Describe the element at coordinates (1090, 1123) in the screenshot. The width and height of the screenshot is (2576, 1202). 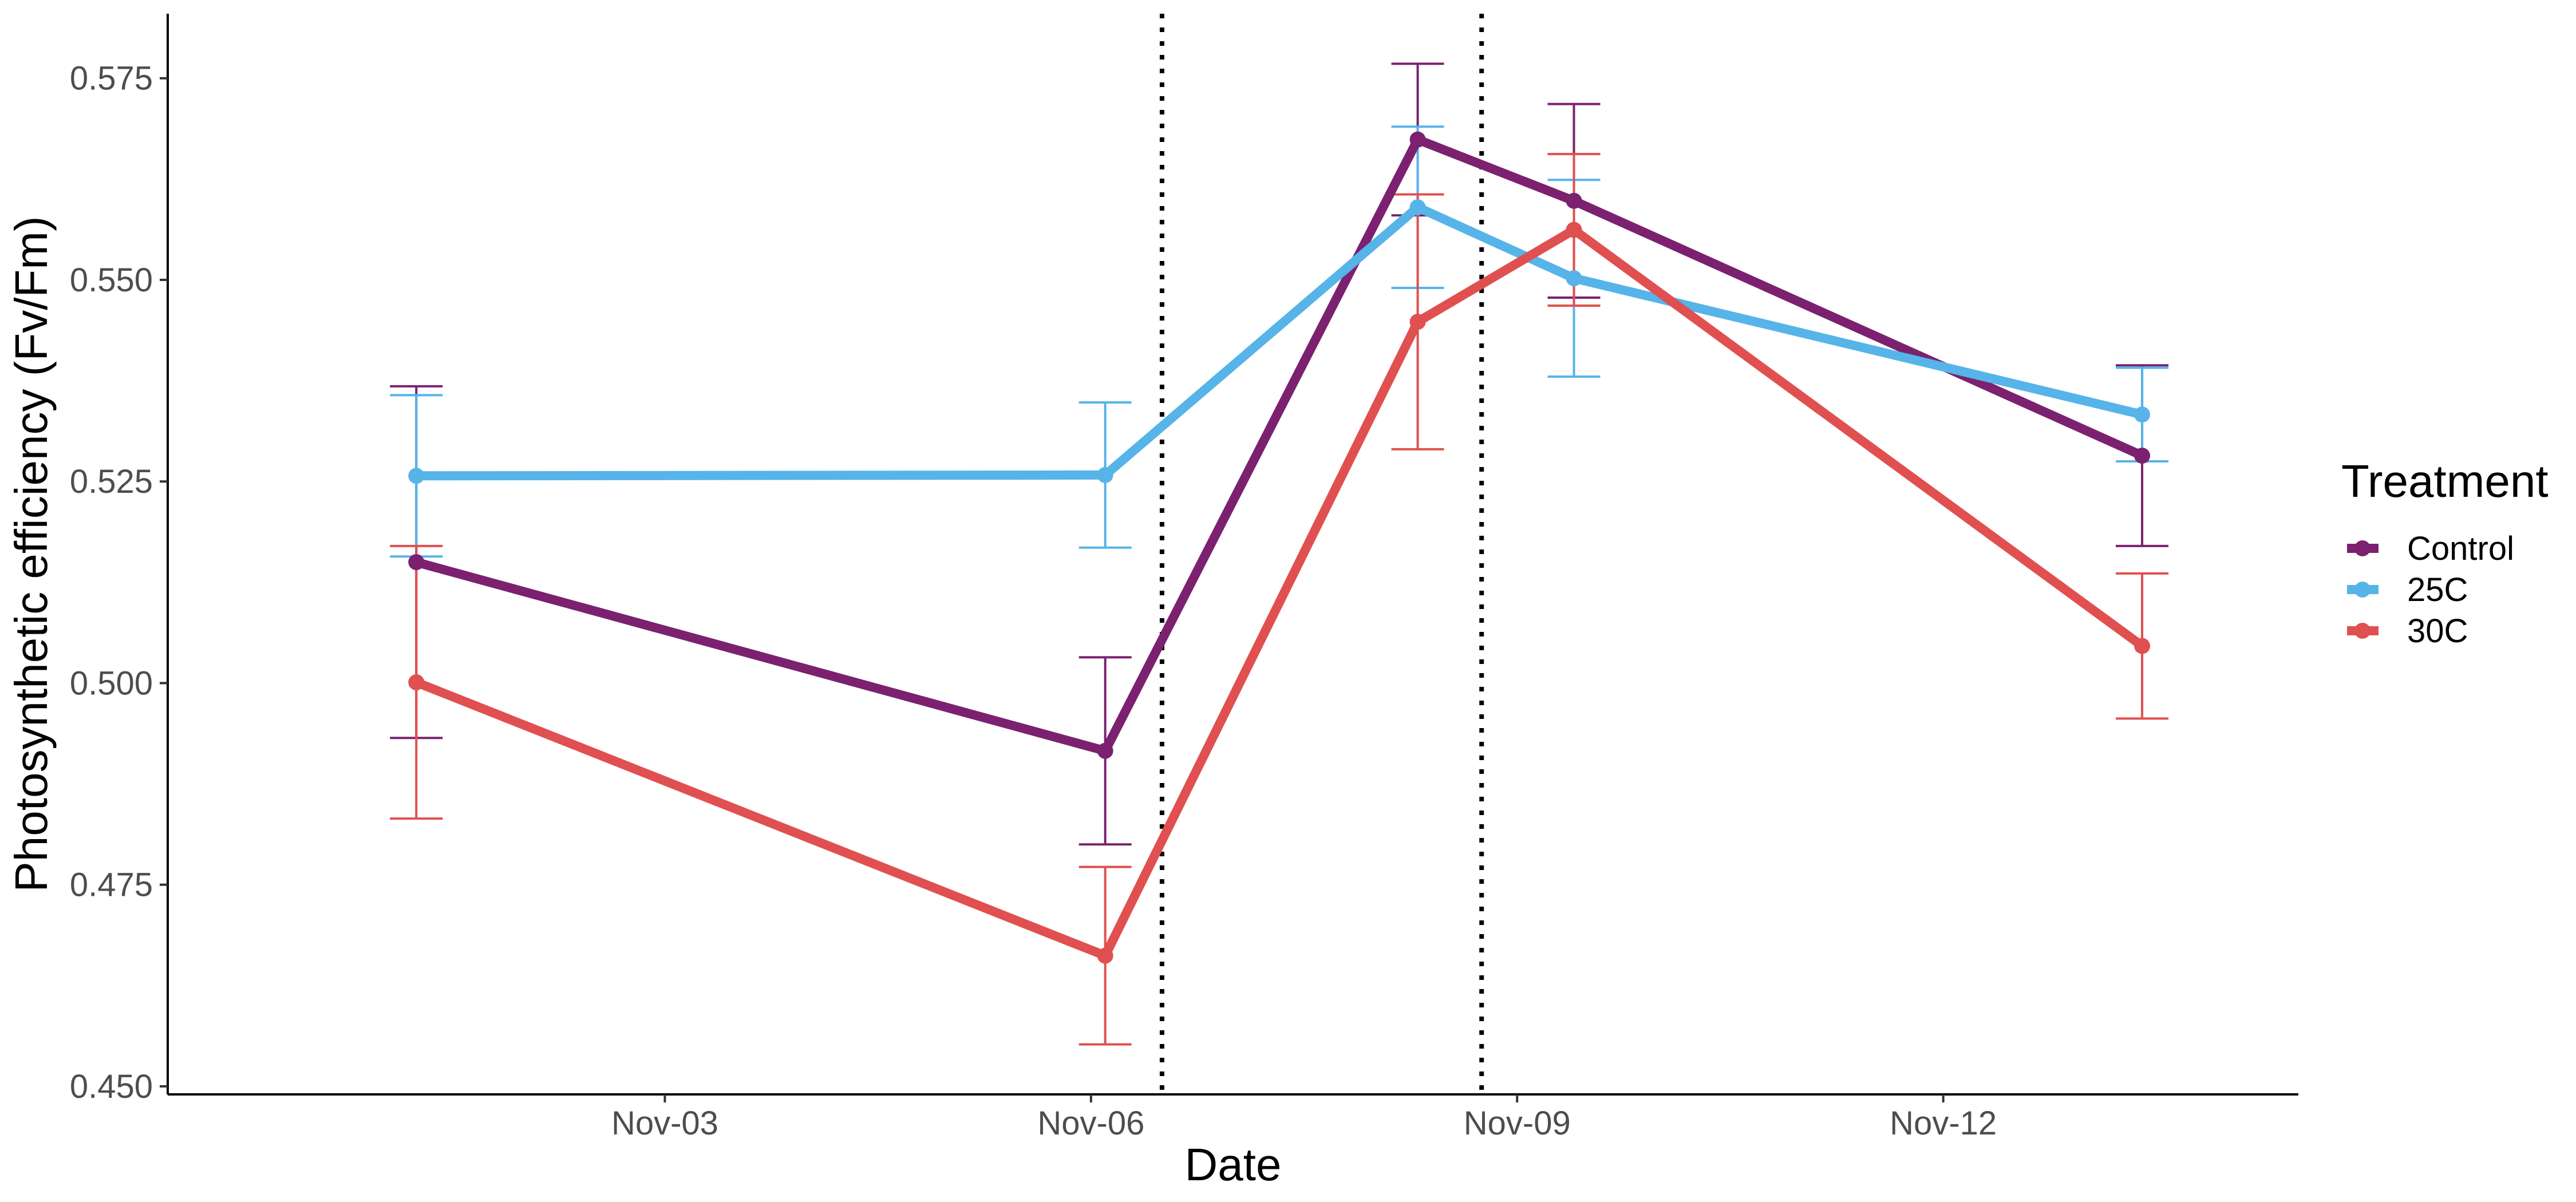
I see `x-tick-label: Nov-06` at that location.